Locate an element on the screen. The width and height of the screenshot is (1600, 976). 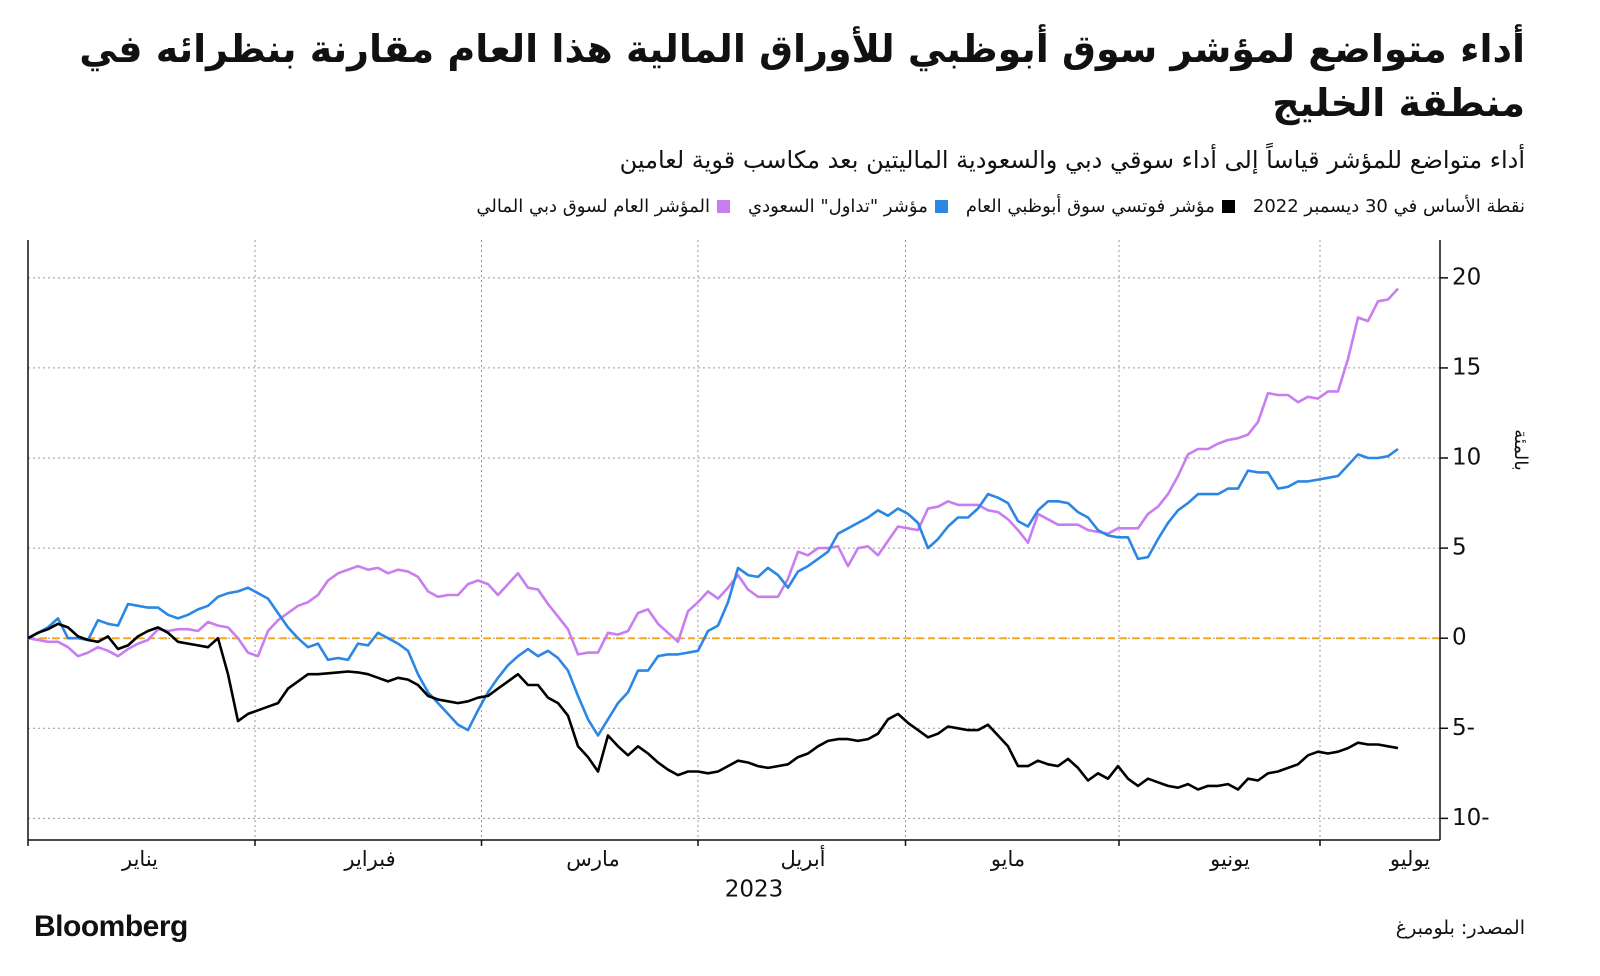
y-tick-label: 15 is located at coordinates (1466, 367).